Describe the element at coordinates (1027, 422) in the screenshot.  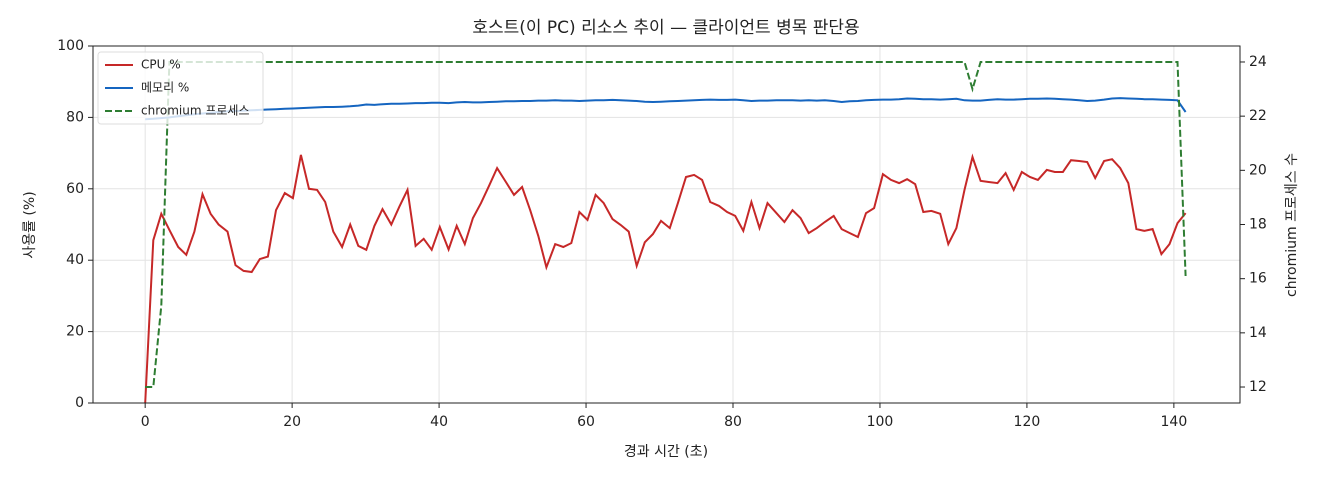
I see `x-tick-label: 120` at that location.